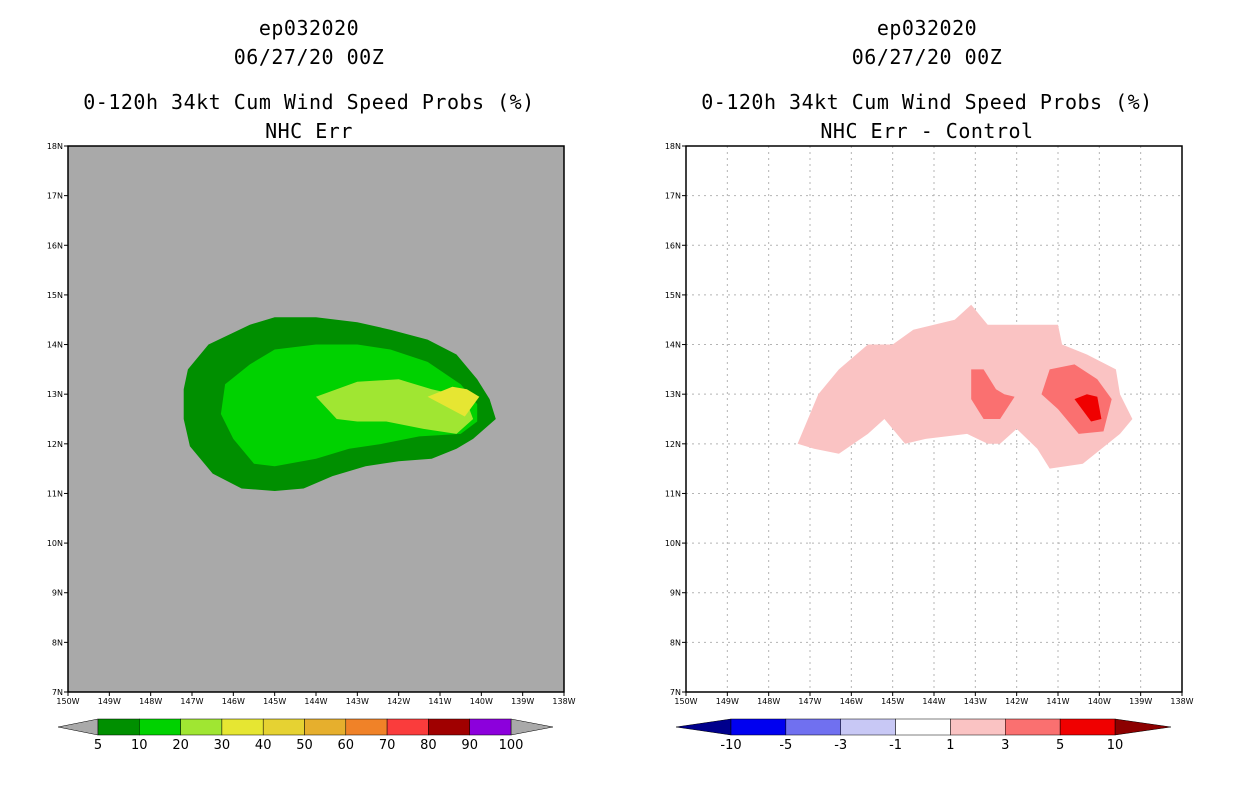 The height and width of the screenshot is (800, 1236). What do you see at coordinates (703, 727) in the screenshot?
I see `right-colorbar-left-arrow` at bounding box center [703, 727].